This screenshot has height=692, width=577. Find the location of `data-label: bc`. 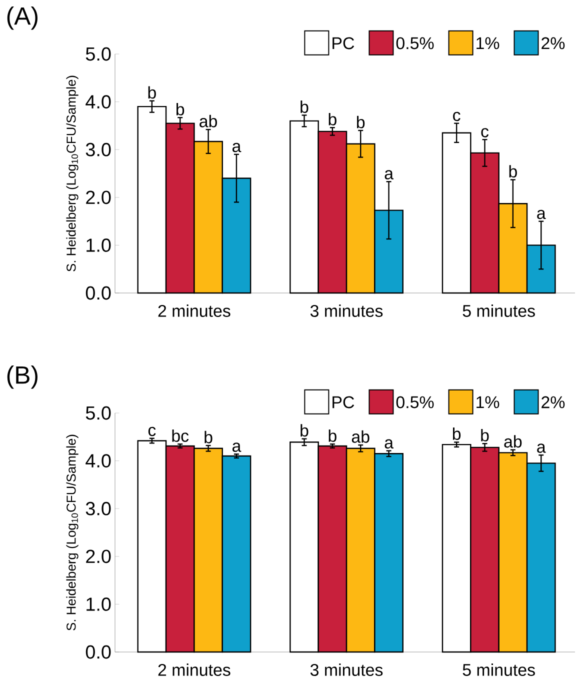

data-label: bc is located at coordinates (180, 435).